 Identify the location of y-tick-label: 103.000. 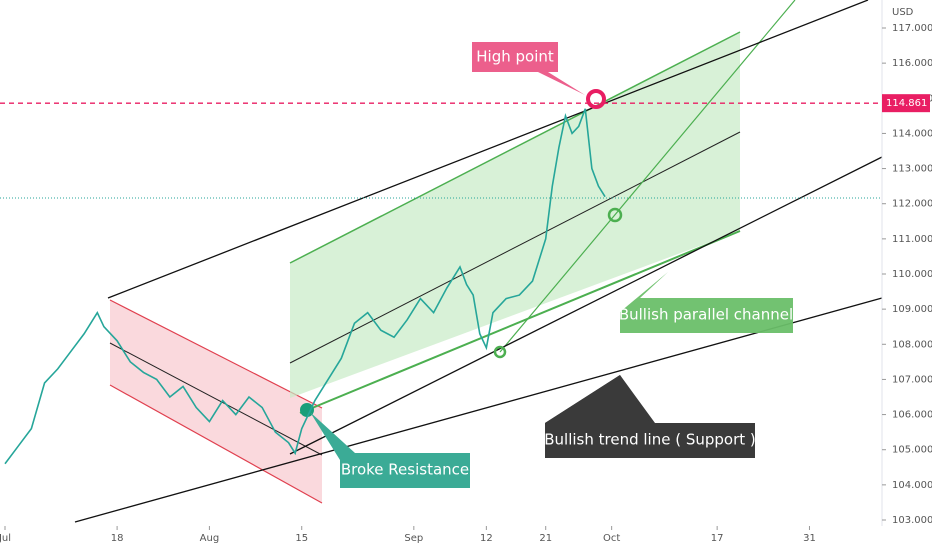
(912, 520).